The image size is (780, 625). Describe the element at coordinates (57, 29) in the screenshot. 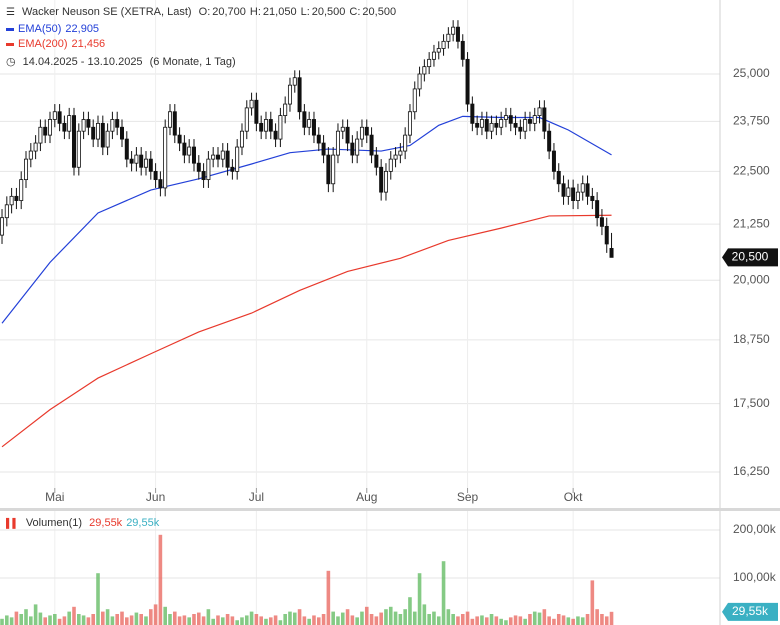

I see `legend-entry: EMA(50) 22,905` at that location.